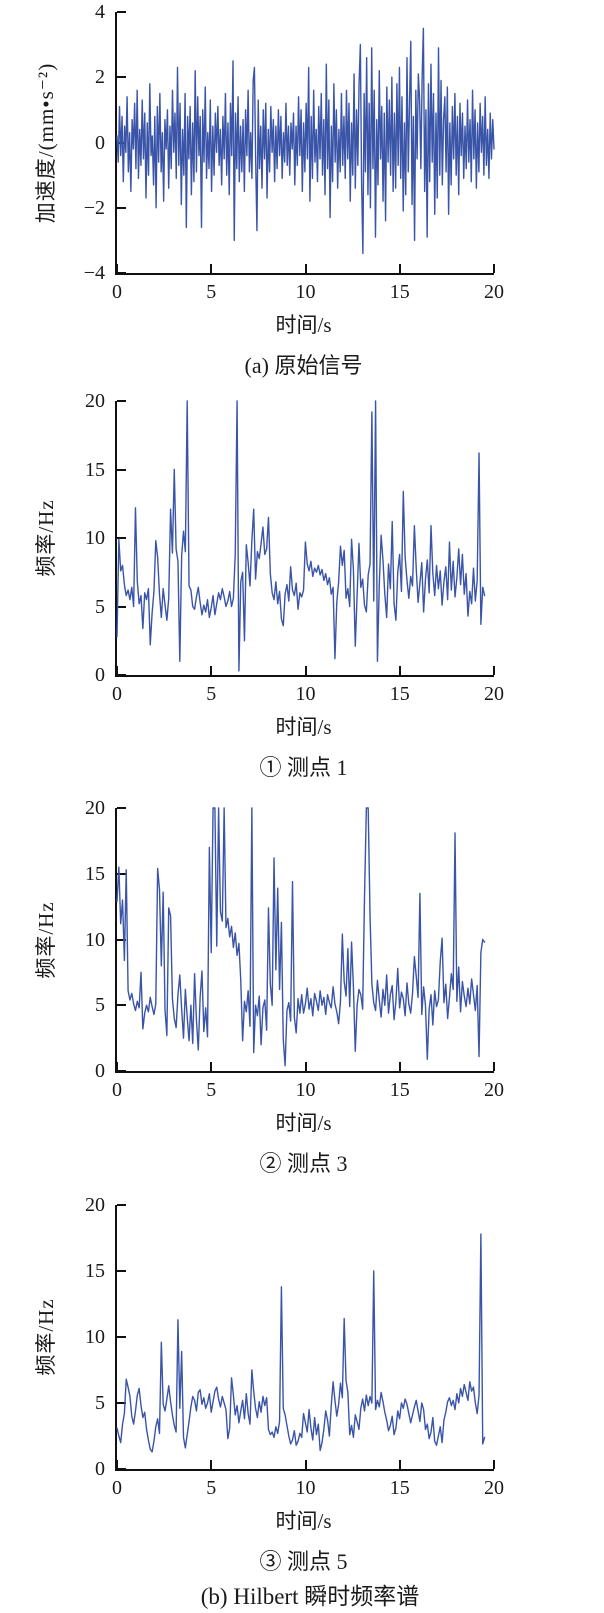 The width and height of the screenshot is (604, 1613). I want to click on figure-group-caption: (b) Hilbert 瞬时频率谱, so click(310, 1596).